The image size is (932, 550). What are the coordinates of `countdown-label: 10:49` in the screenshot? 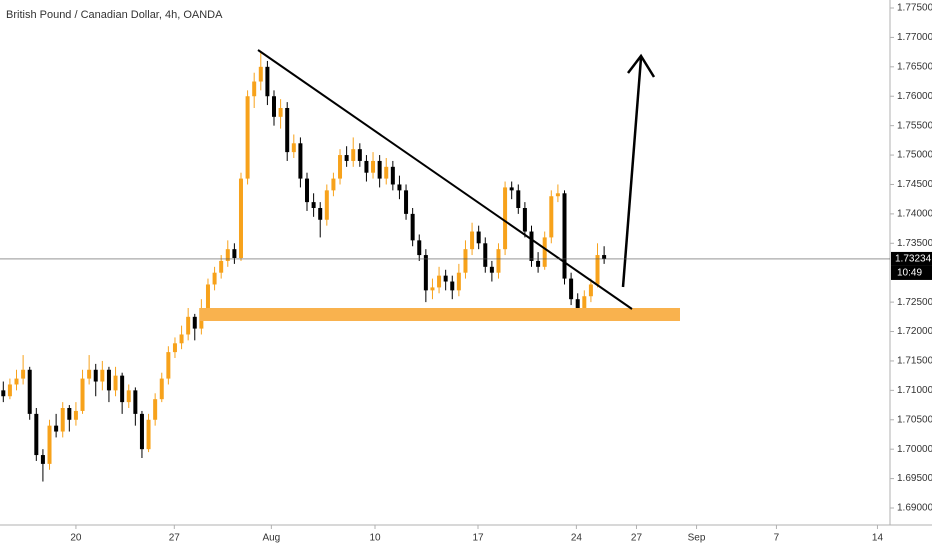 It's located at (909, 273).